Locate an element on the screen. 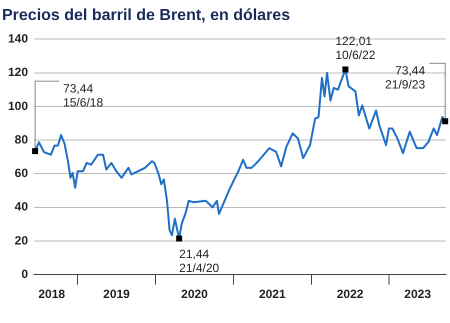 The width and height of the screenshot is (450, 323). annotation: 122,01 10/6/22 is located at coordinates (355, 48).